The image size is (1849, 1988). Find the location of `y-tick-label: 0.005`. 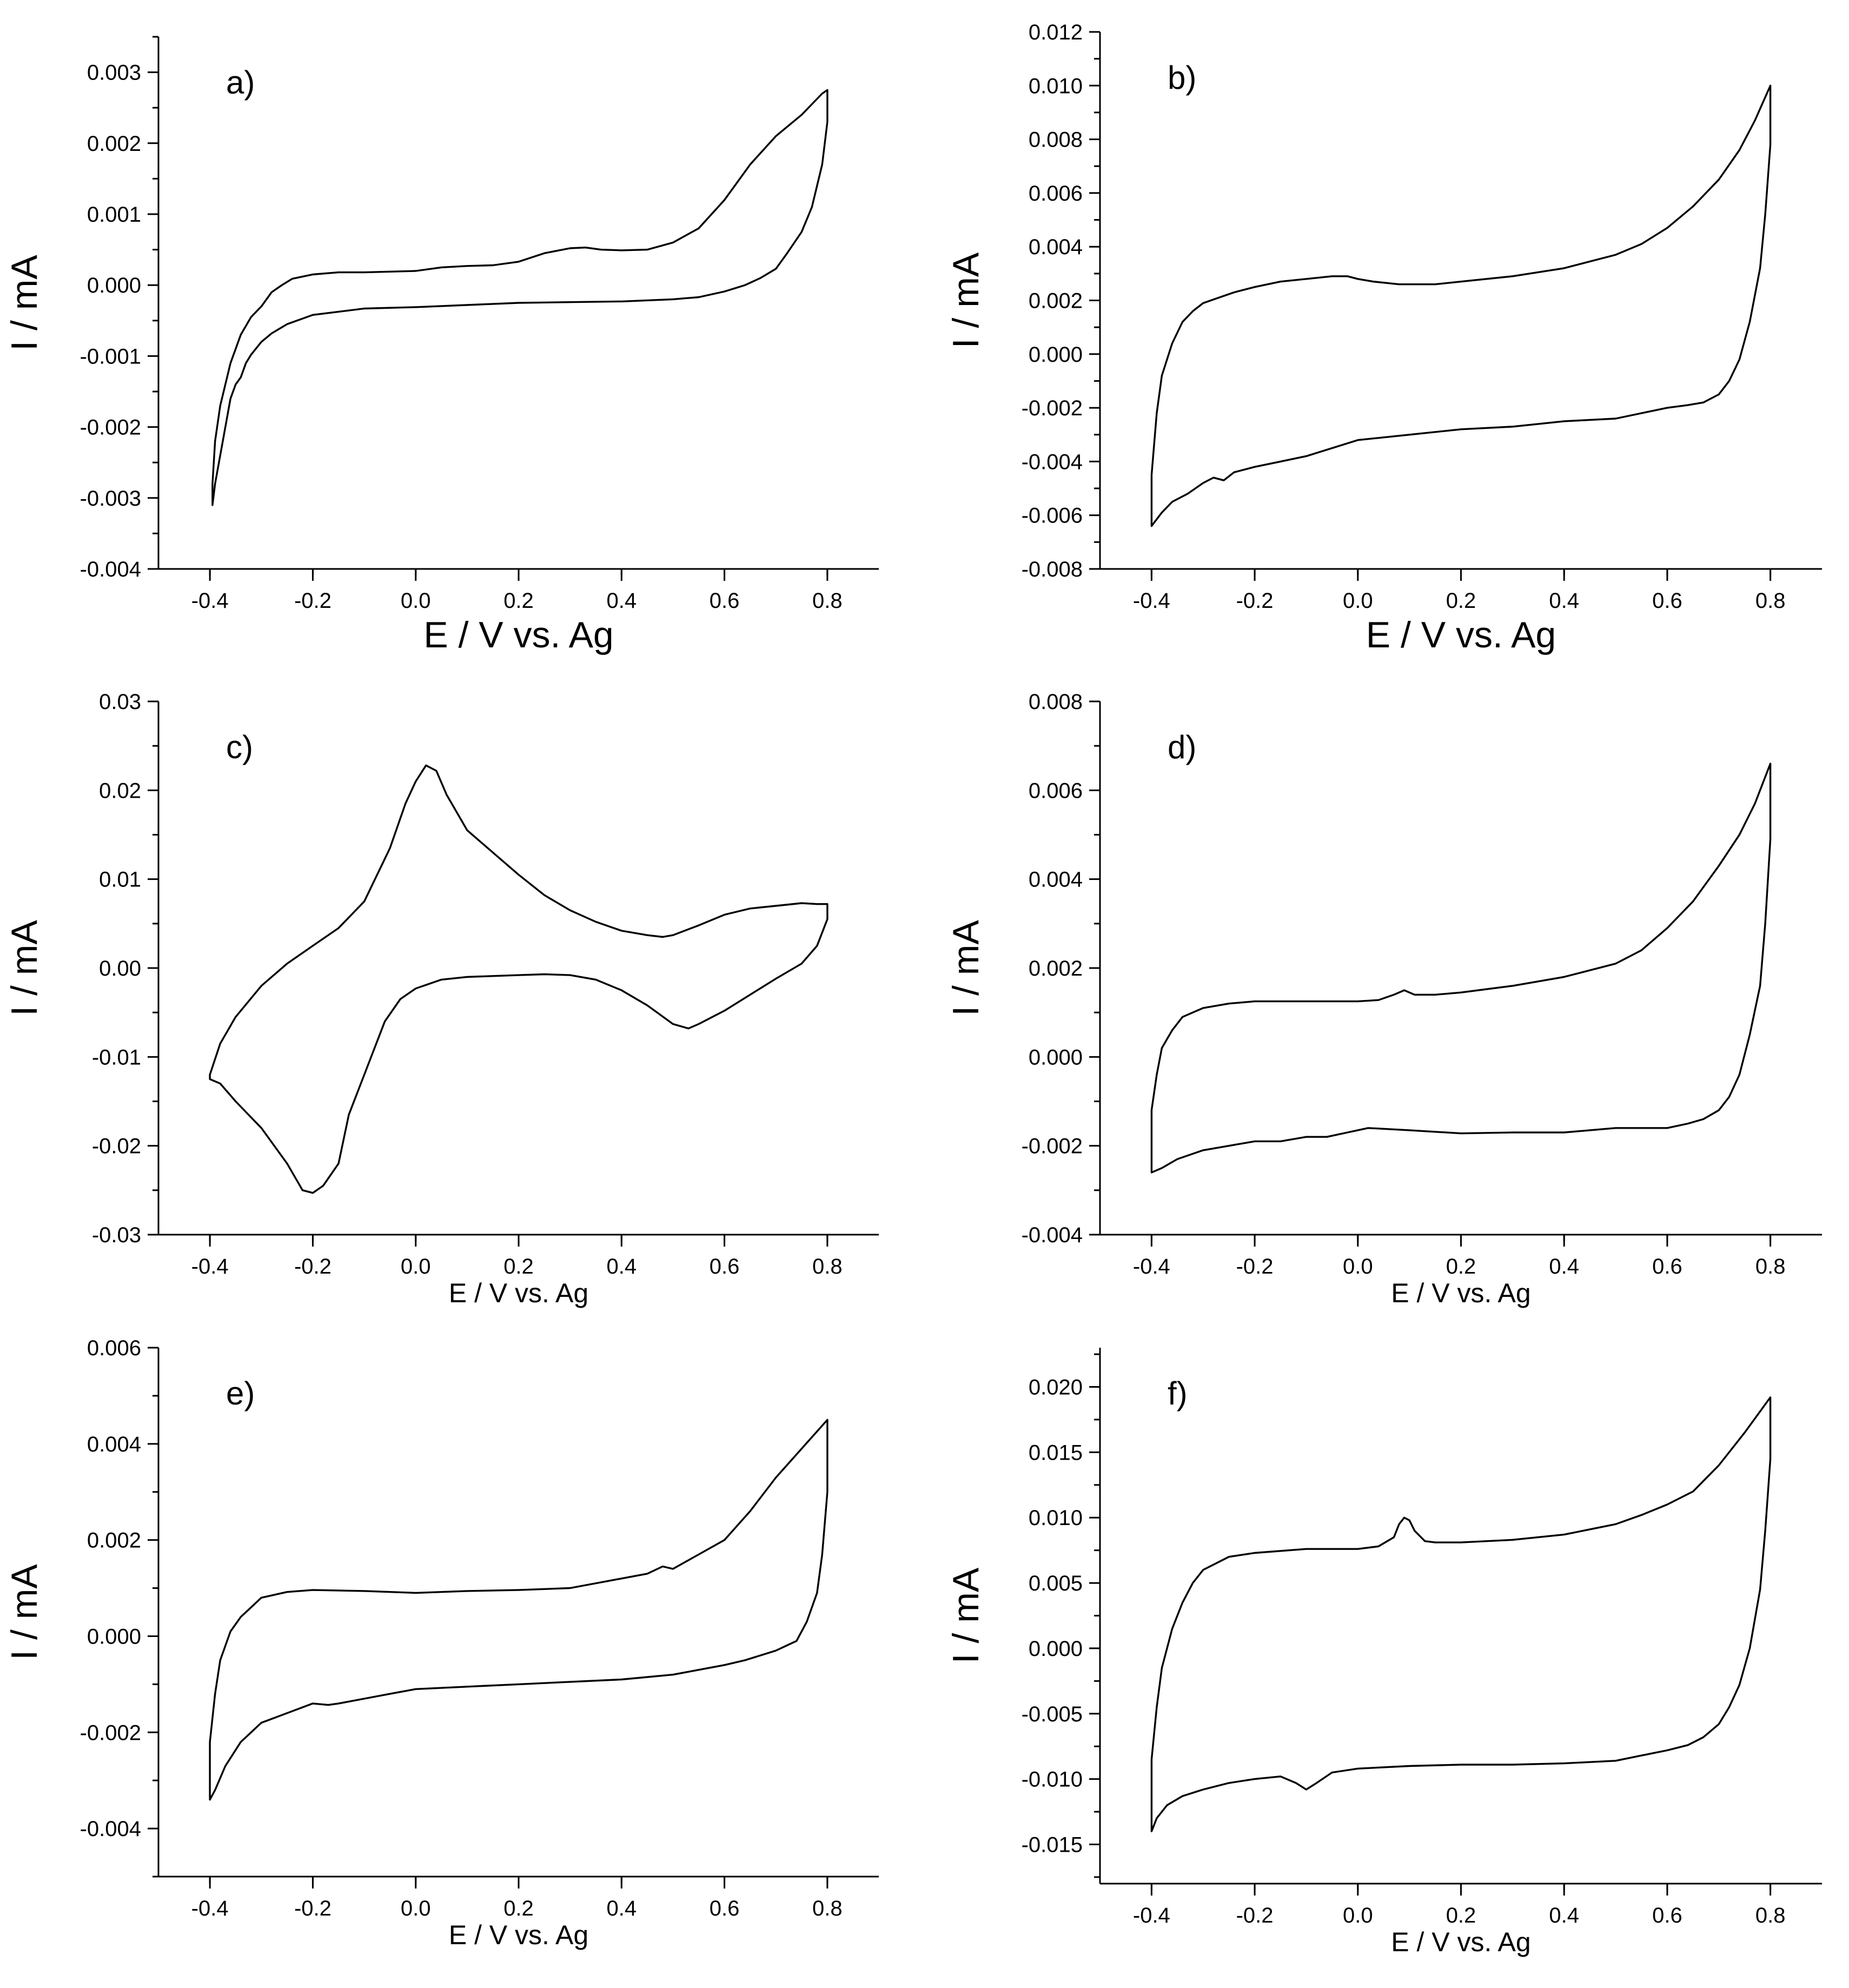

y-tick-label: 0.005 is located at coordinates (1056, 1583).